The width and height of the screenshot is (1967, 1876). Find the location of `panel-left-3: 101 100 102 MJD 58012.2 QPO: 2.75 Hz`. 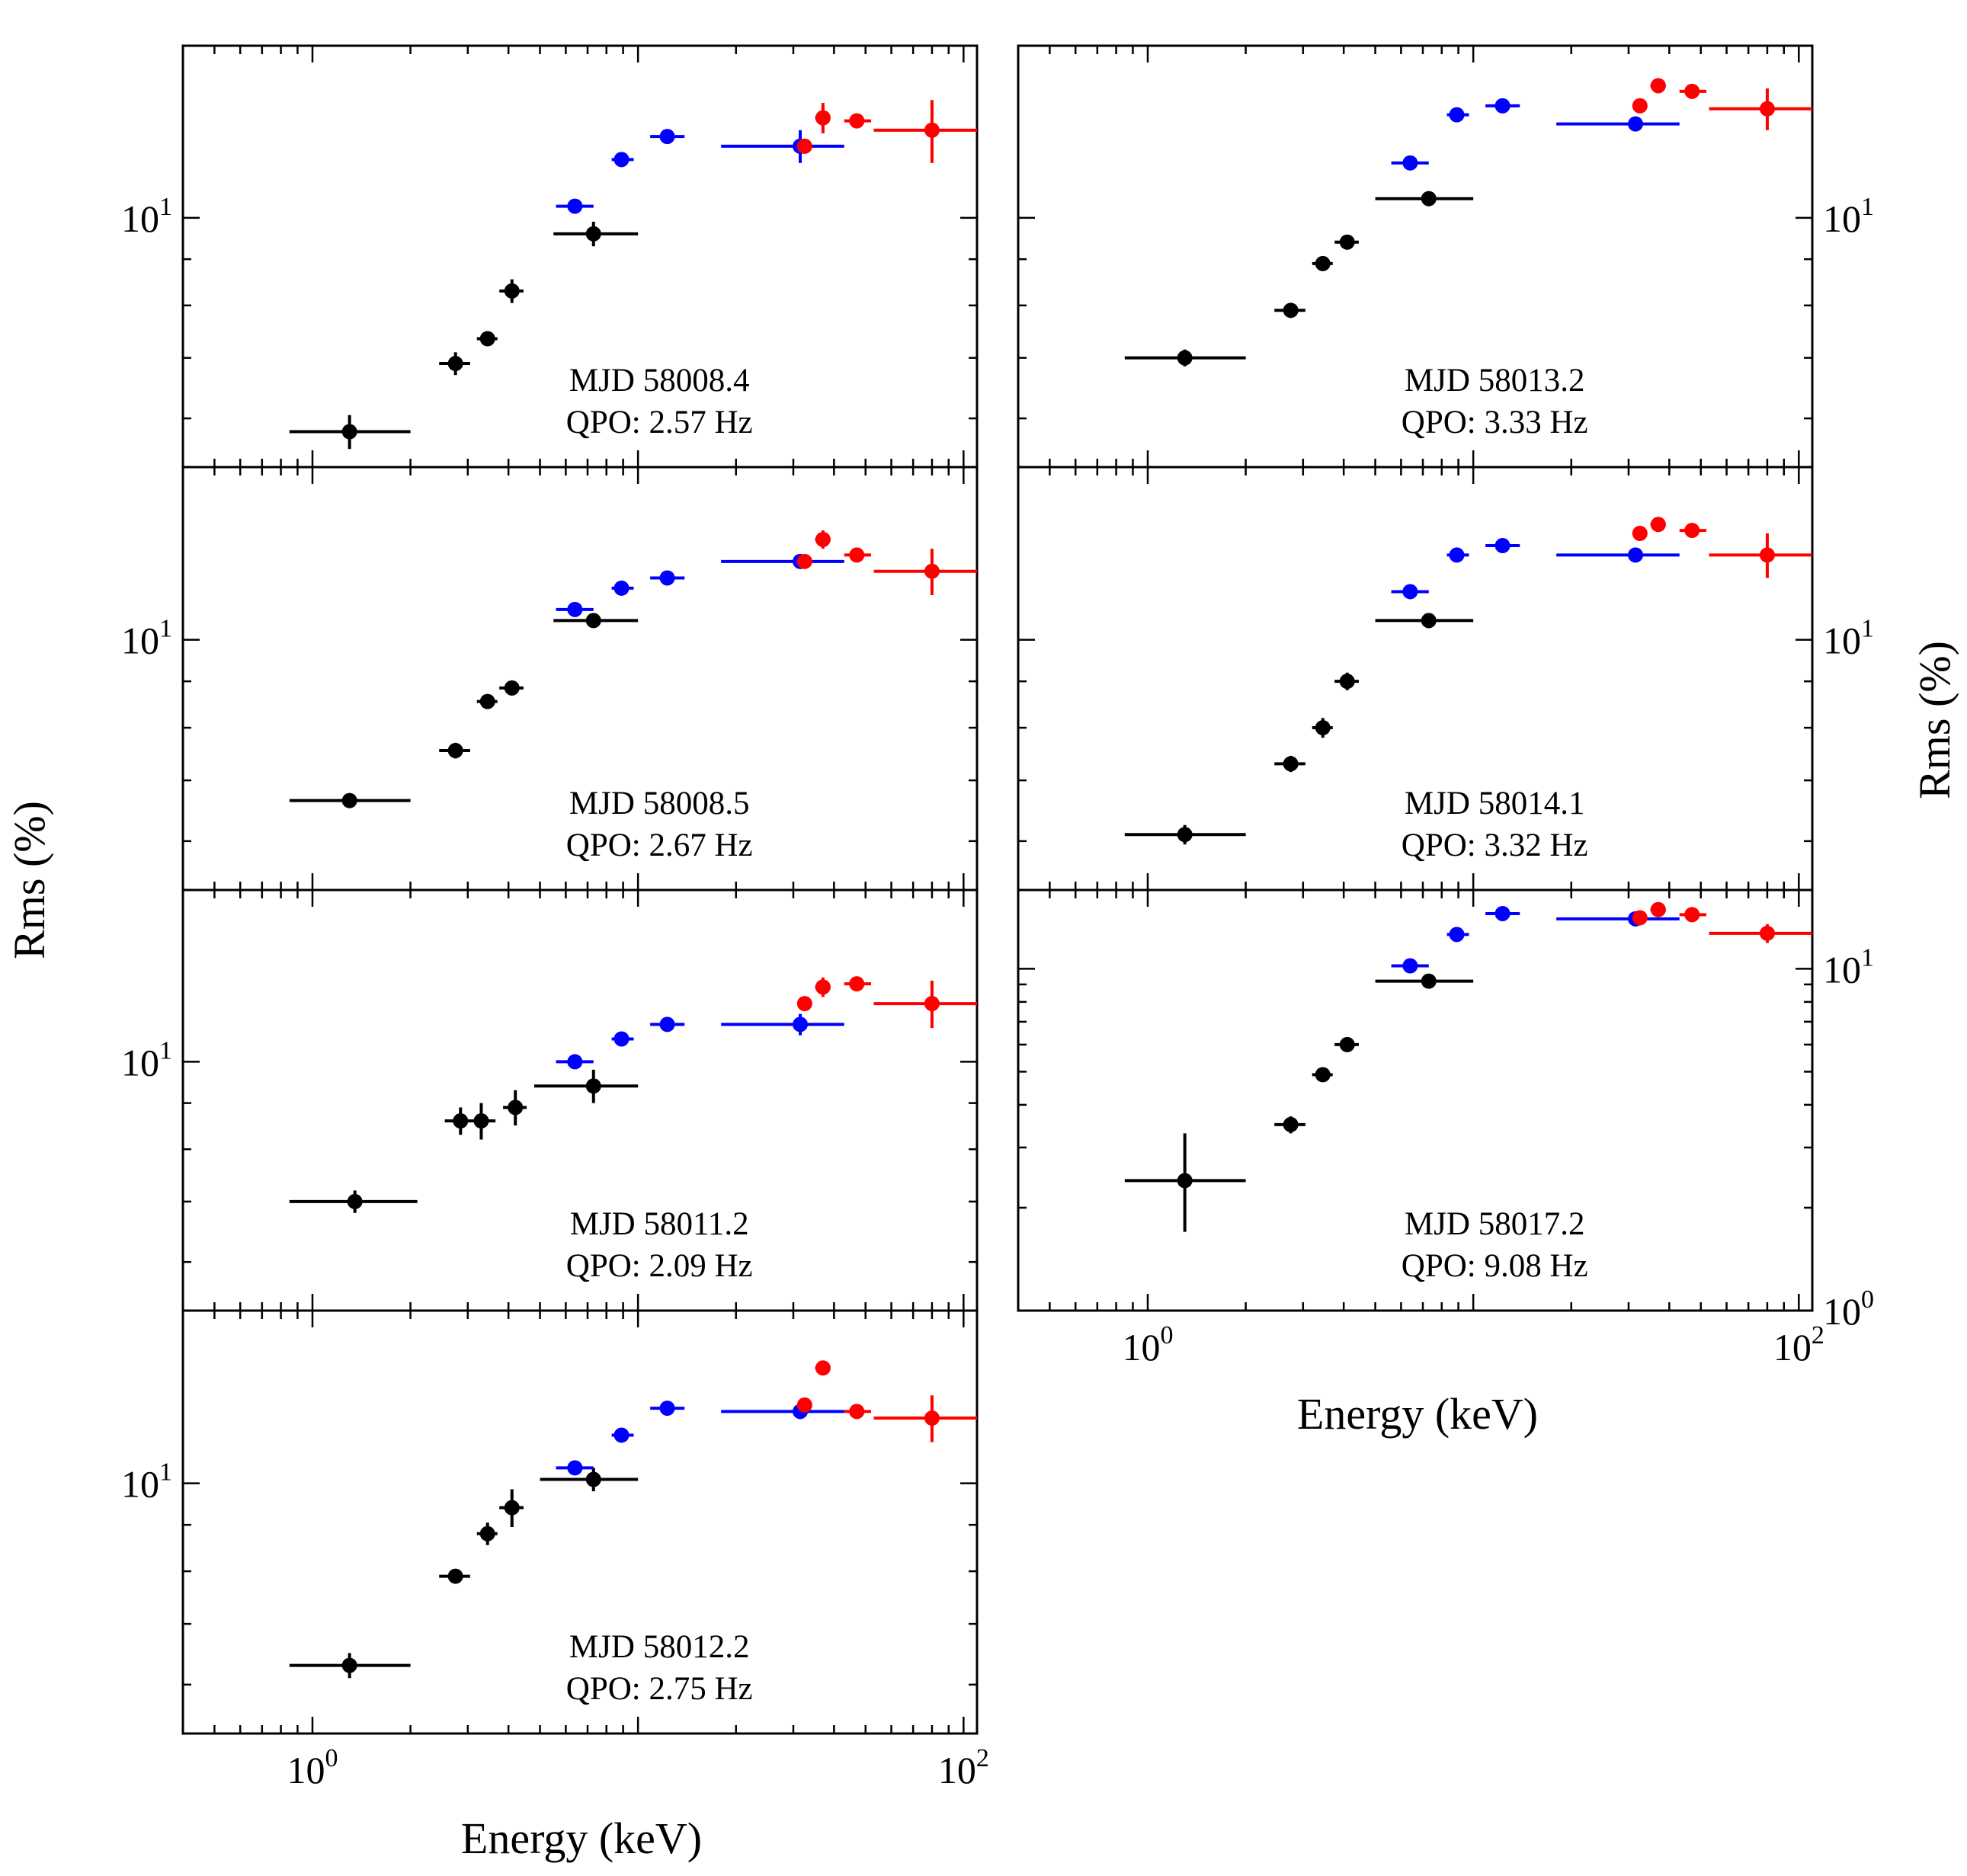

panel-left-3: 101 100 102 MJD 58012.2 QPO: 2.75 Hz is located at coordinates (555, 1550).